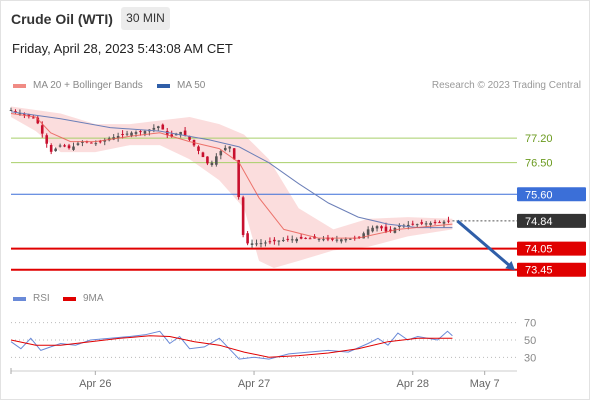 The image size is (590, 400). Describe the element at coordinates (83, 298) in the screenshot. I see `legend-rsi-ma: 9MA` at that location.